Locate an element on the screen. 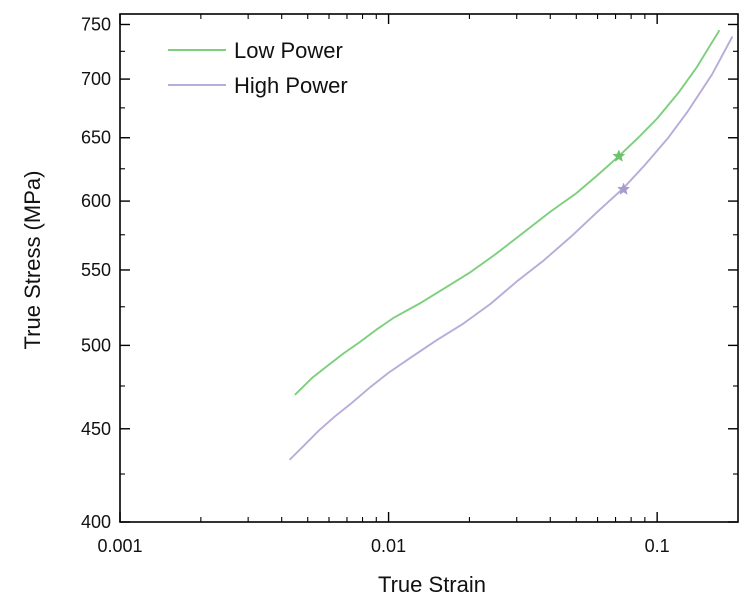 This screenshot has height=600, width=745. y-tick-label: 500 is located at coordinates (96, 345).